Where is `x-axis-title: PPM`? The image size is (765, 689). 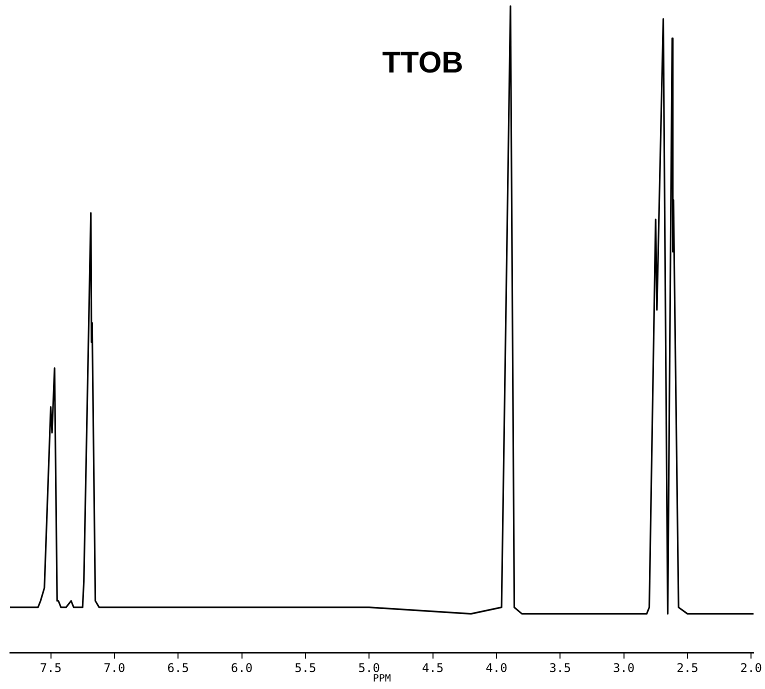
x-axis-title: PPM is located at coordinates (381, 679).